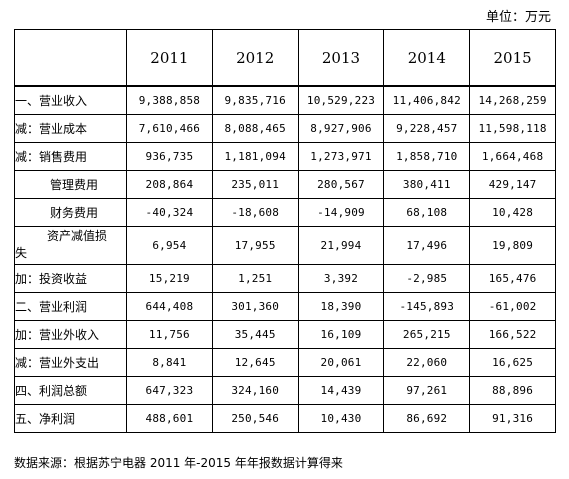  I want to click on table-cell: 16,625, so click(512, 362).